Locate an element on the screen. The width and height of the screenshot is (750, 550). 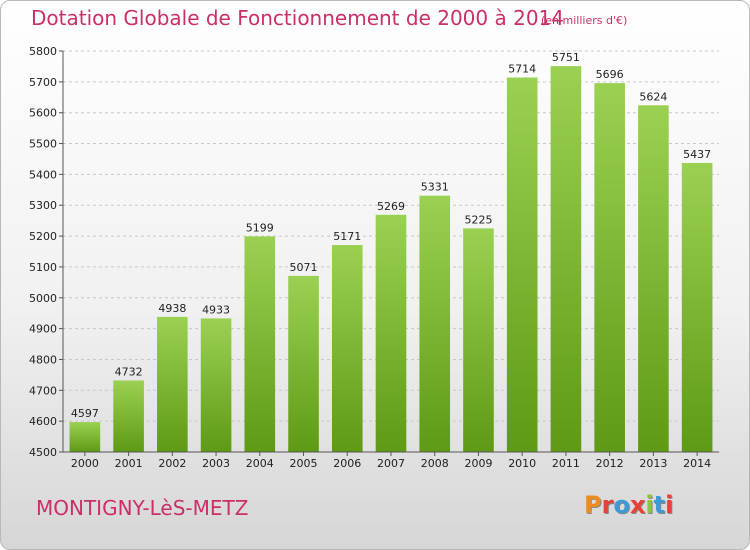
x-tick-label: 2003 is located at coordinates (216, 463).